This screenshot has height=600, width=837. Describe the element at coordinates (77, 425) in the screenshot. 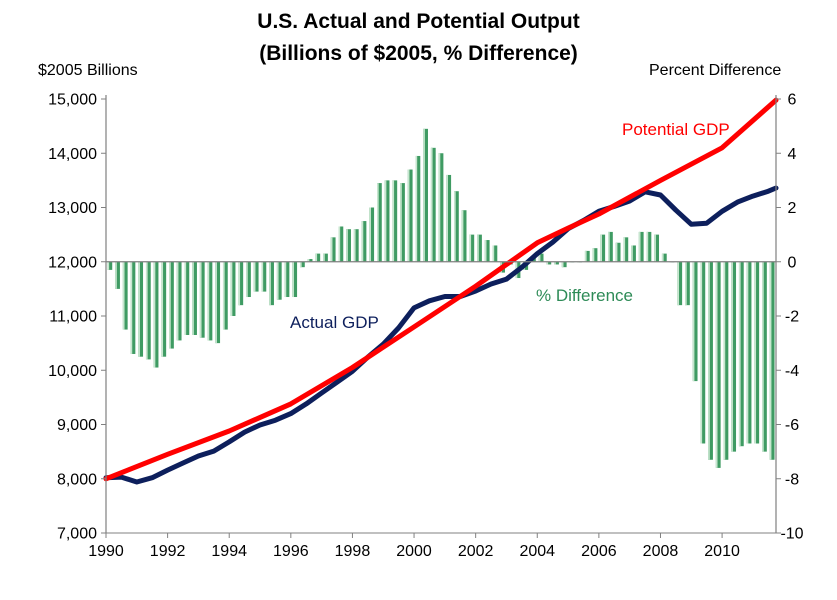

I see `left-tick-label: 9,000` at that location.